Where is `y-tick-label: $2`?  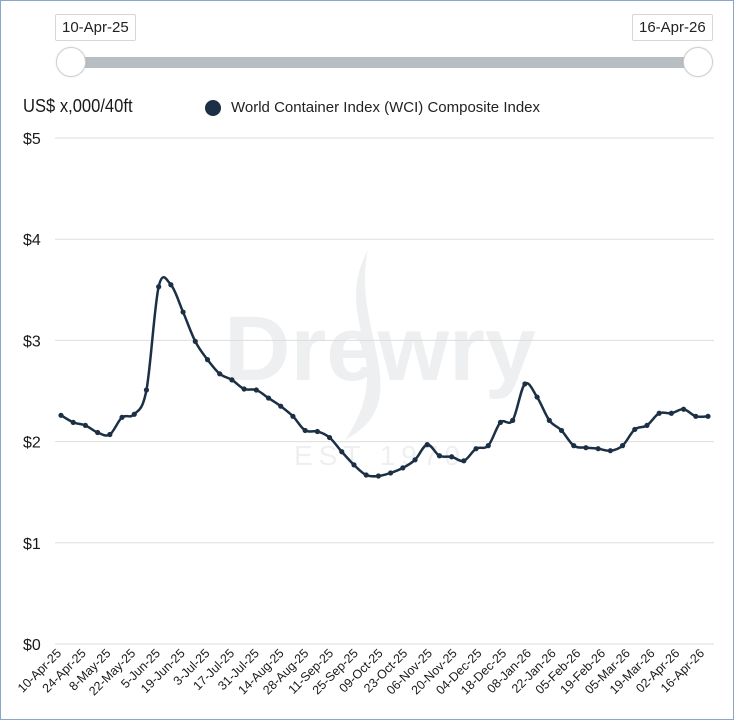
y-tick-label: $2 is located at coordinates (32, 443).